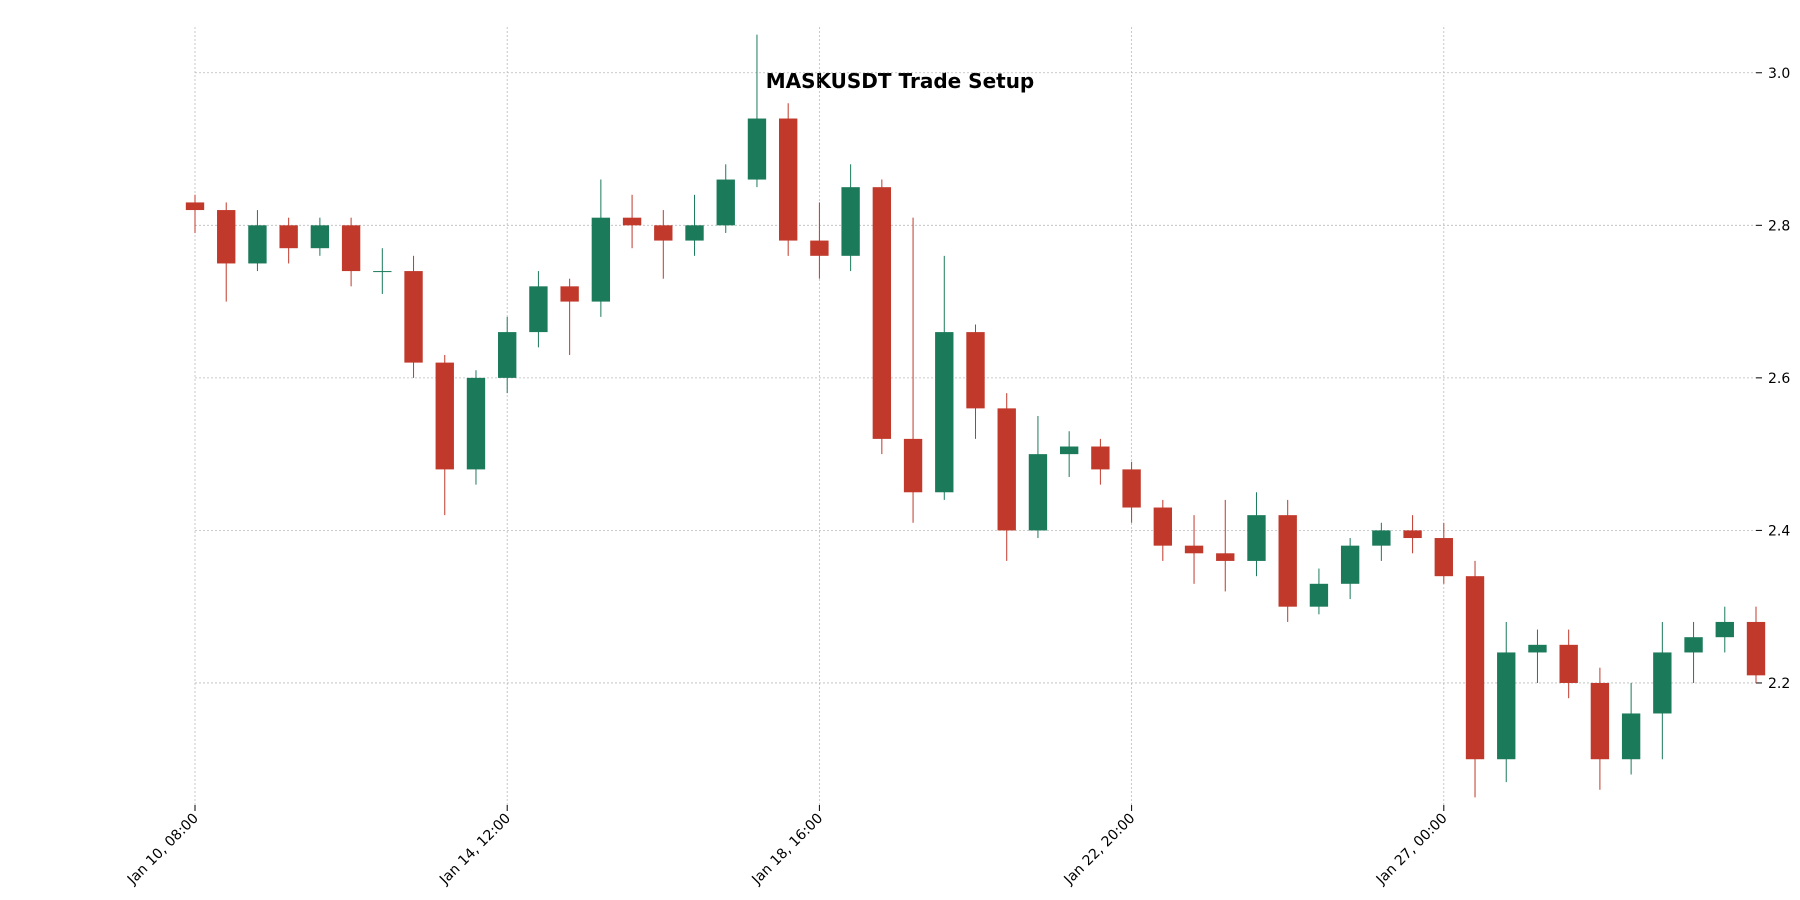 Image resolution: width=1800 pixels, height=900 pixels. What do you see at coordinates (1779, 379) in the screenshot?
I see `y-tick-label: 2.6` at bounding box center [1779, 379].